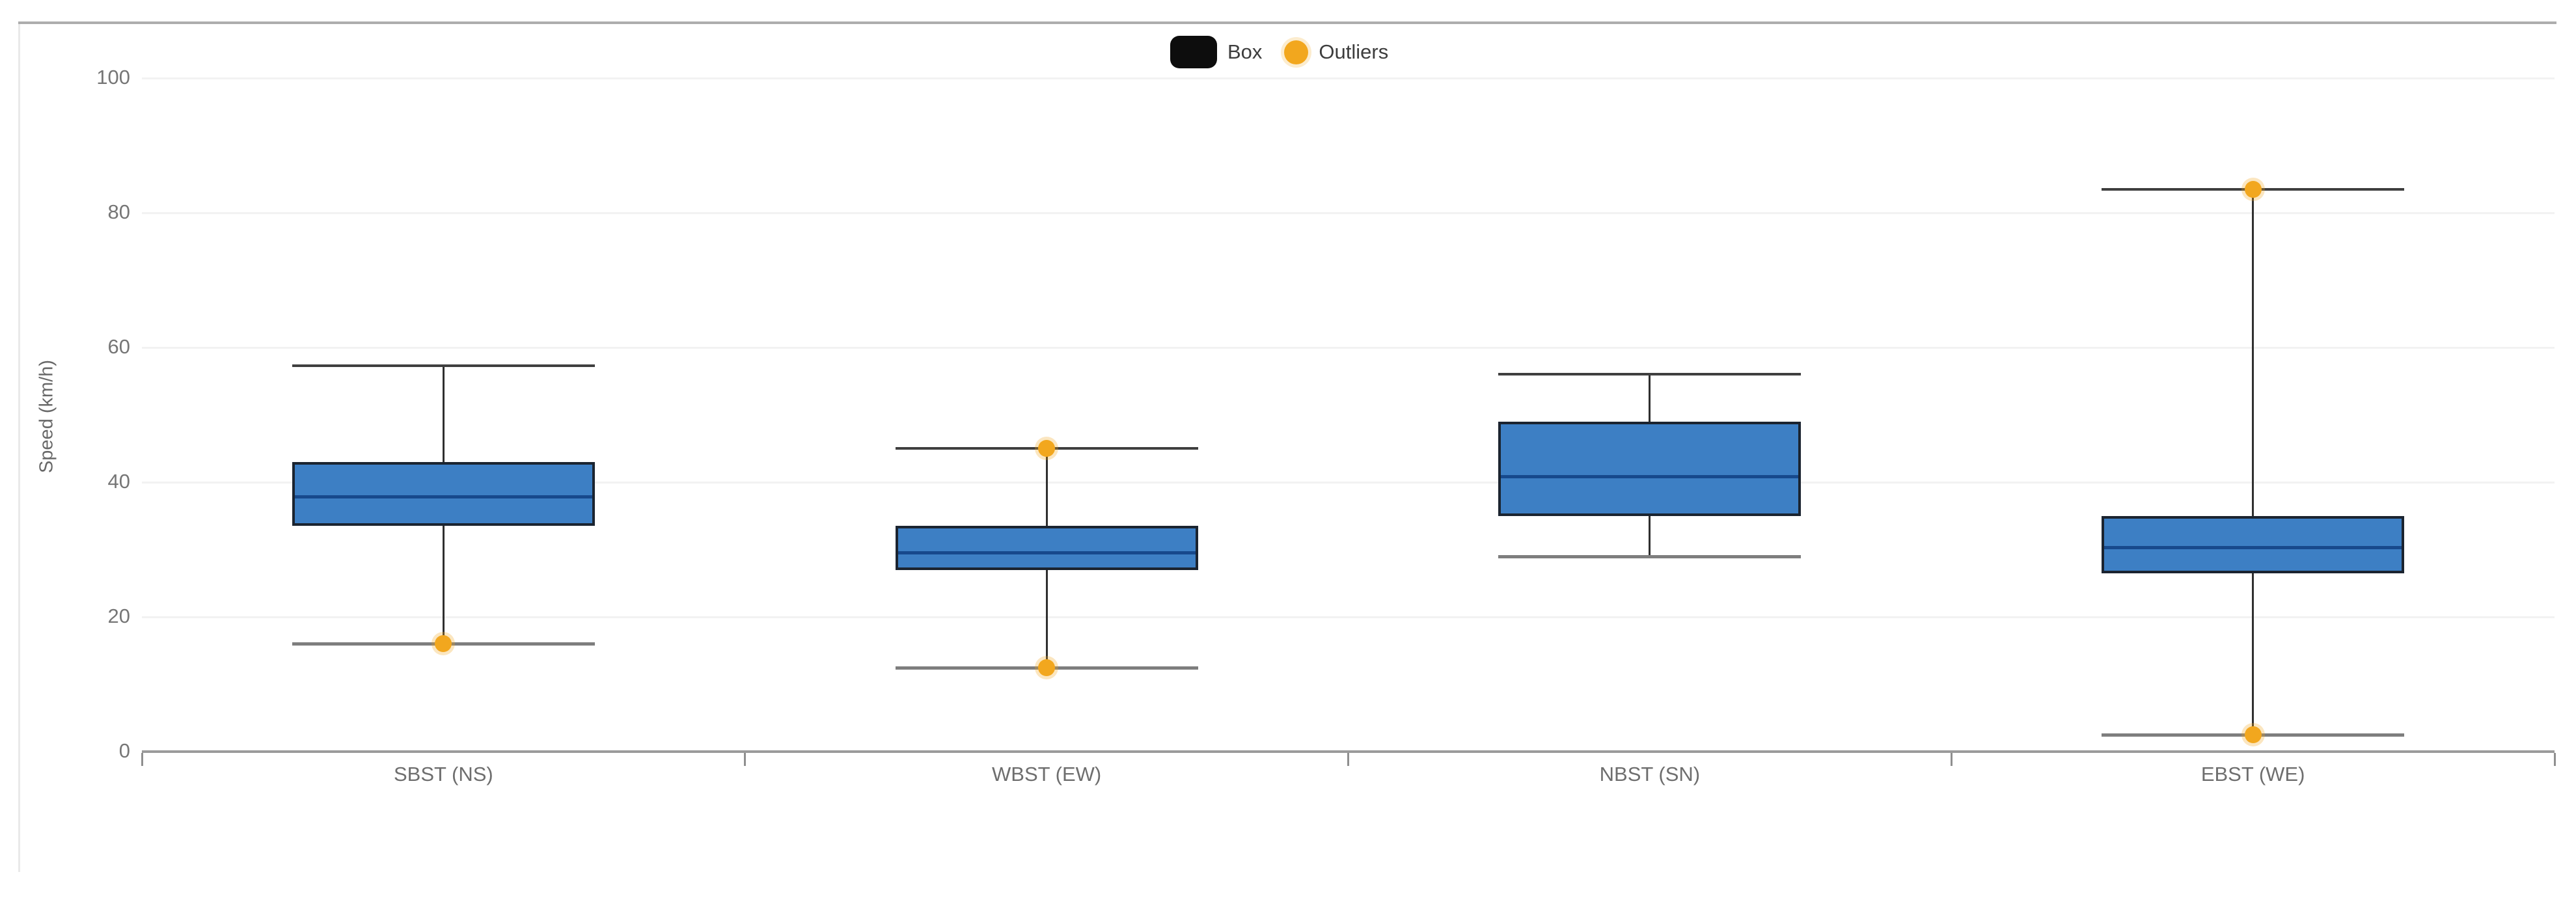  I want to click on panel-top-border, so click(1287, 22).